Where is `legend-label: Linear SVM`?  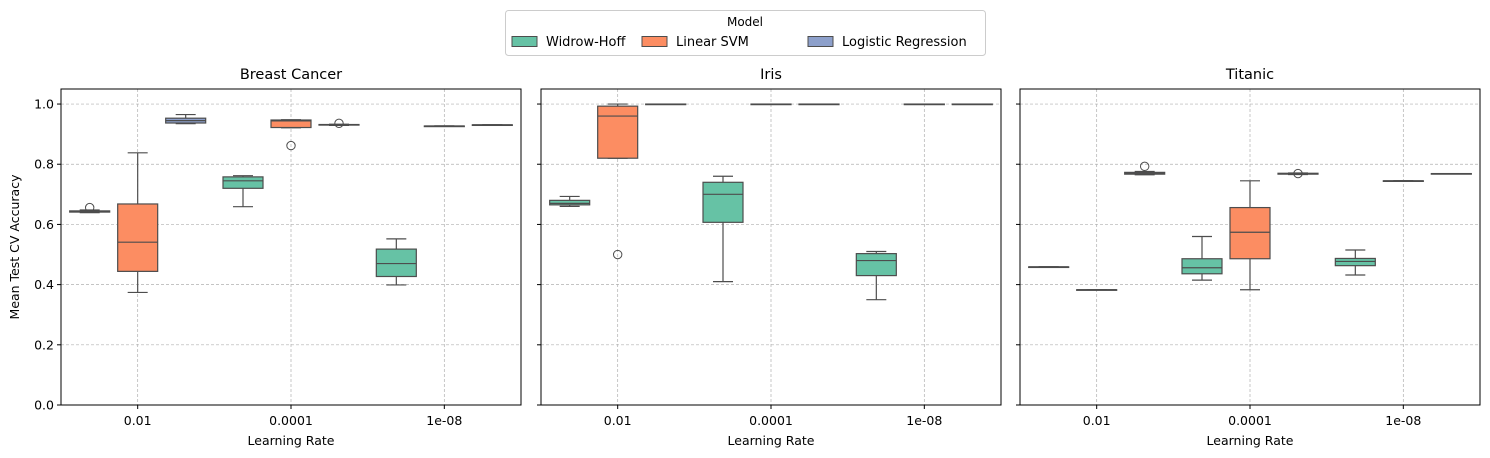 legend-label: Linear SVM is located at coordinates (712, 42).